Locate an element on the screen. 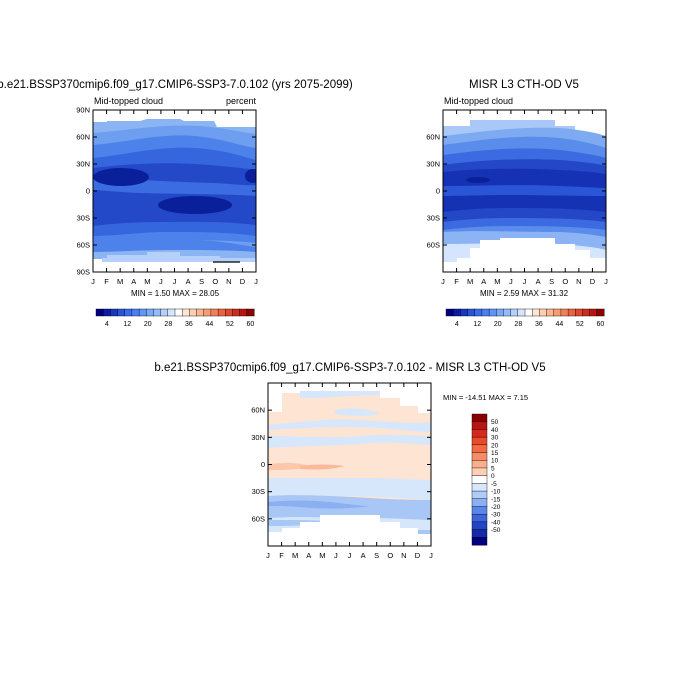  panel1-colorbar-label: 20 is located at coordinates (148, 324).